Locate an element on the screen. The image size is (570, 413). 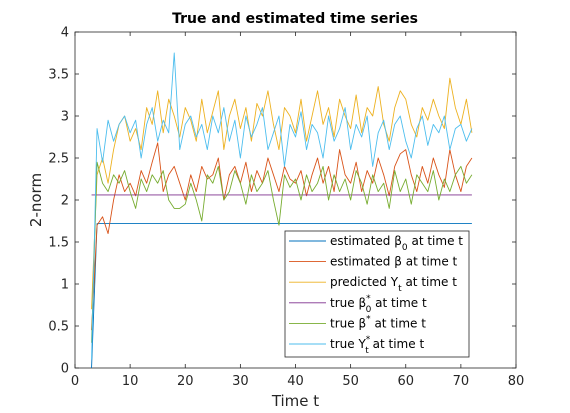
legend-entry-2: estimated β at time t is located at coordinates (394, 262).